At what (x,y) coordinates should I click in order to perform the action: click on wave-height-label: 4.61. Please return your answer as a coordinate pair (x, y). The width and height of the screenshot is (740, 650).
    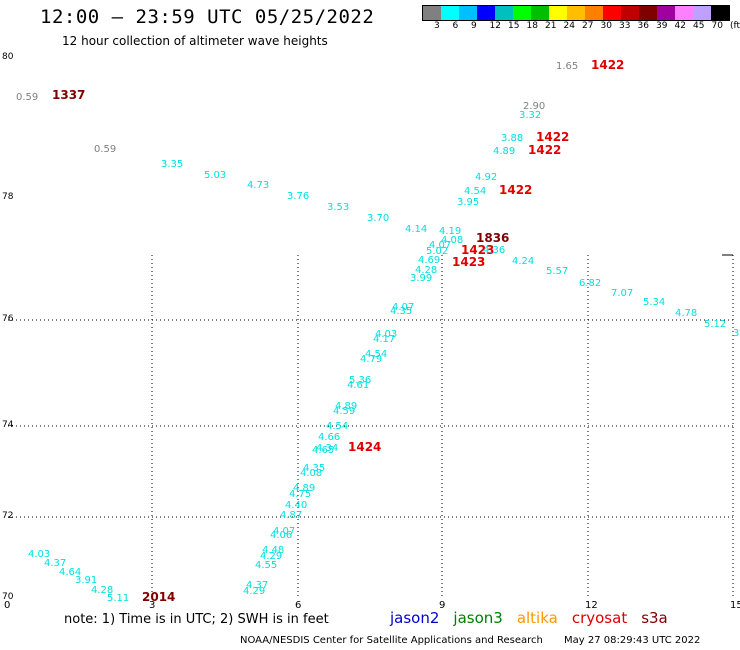
    Looking at the image, I should click on (358, 385).